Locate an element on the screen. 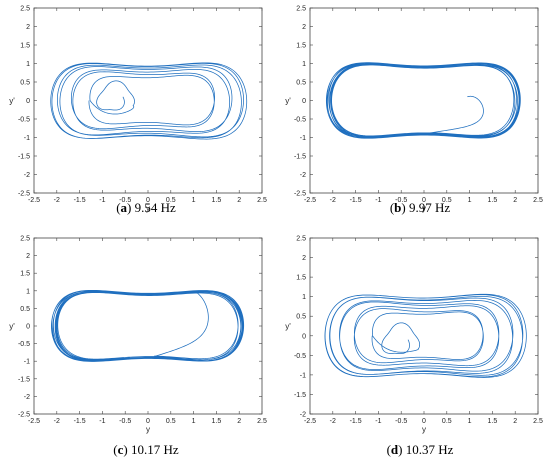 The height and width of the screenshot is (463, 550). panel-caption-a: (a) 9.54 Hz is located at coordinates (146, 207).